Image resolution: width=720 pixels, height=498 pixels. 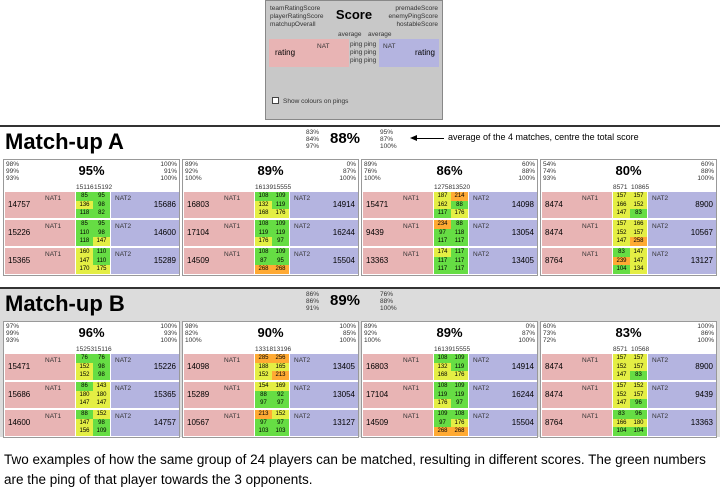 I want to click on player-rating: 8474, so click(x=554, y=204).